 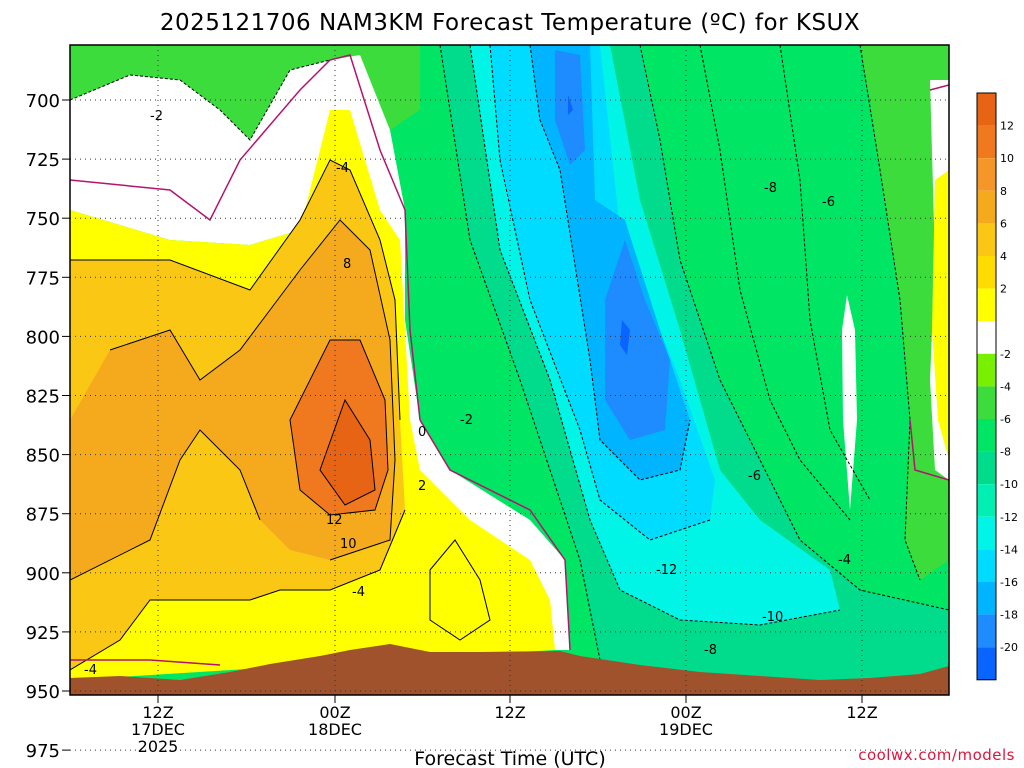 I want to click on contour-label: 2, so click(x=422, y=486).